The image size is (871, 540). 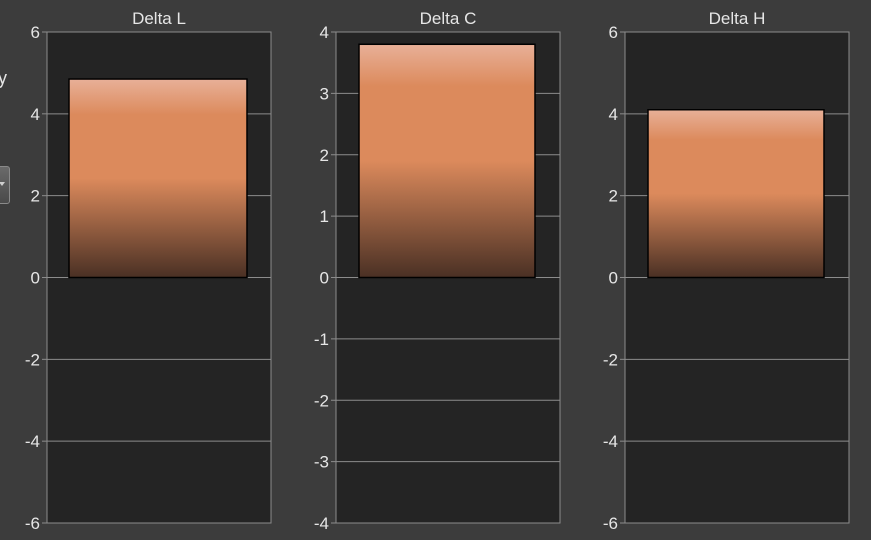 I want to click on y-tick-label: 1, so click(x=324, y=216).